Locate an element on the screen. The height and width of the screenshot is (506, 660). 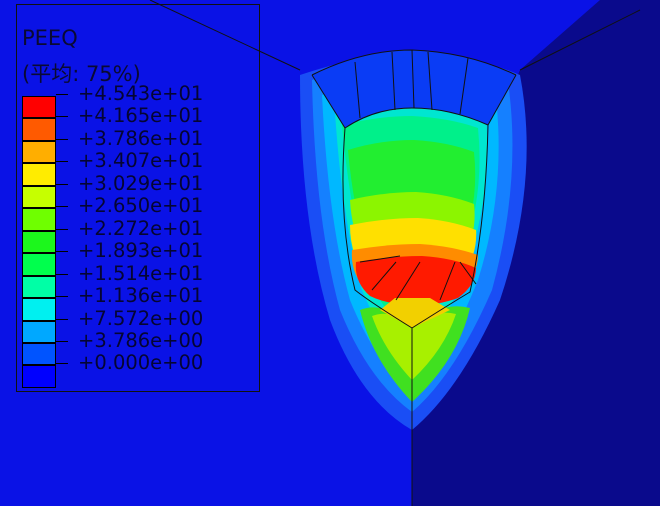
contour-band-peak is located at coordinates (415, 281).